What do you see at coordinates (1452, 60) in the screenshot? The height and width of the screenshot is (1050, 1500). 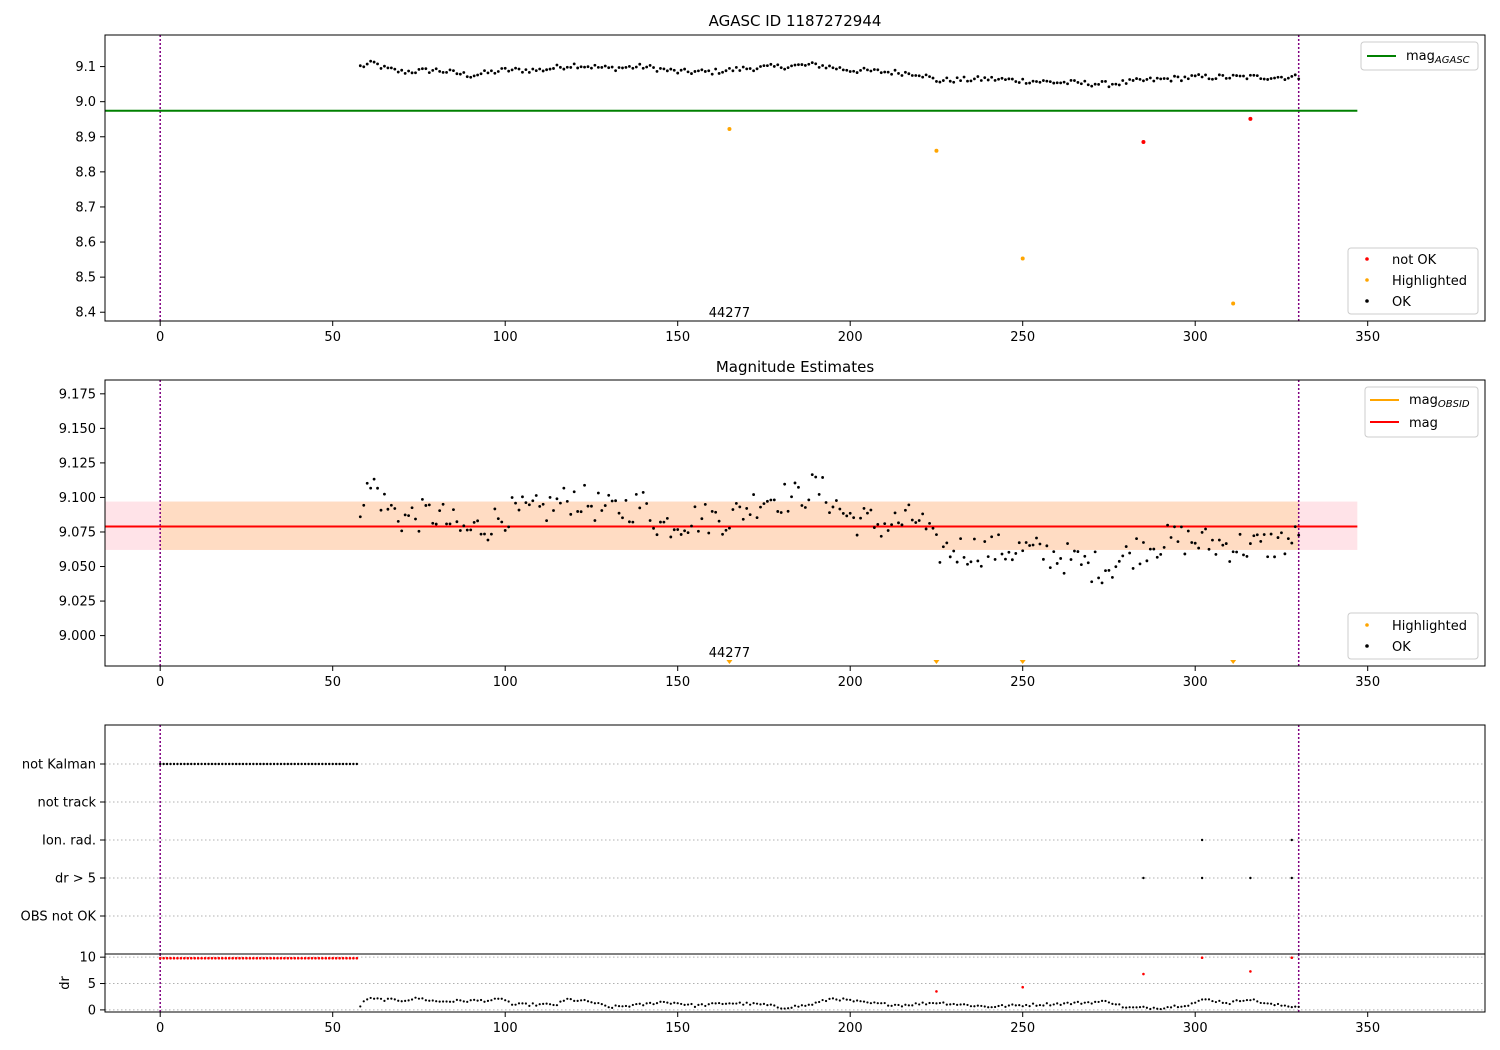 I see `legend-mag-agasc-subscript: AGASC` at bounding box center [1452, 60].